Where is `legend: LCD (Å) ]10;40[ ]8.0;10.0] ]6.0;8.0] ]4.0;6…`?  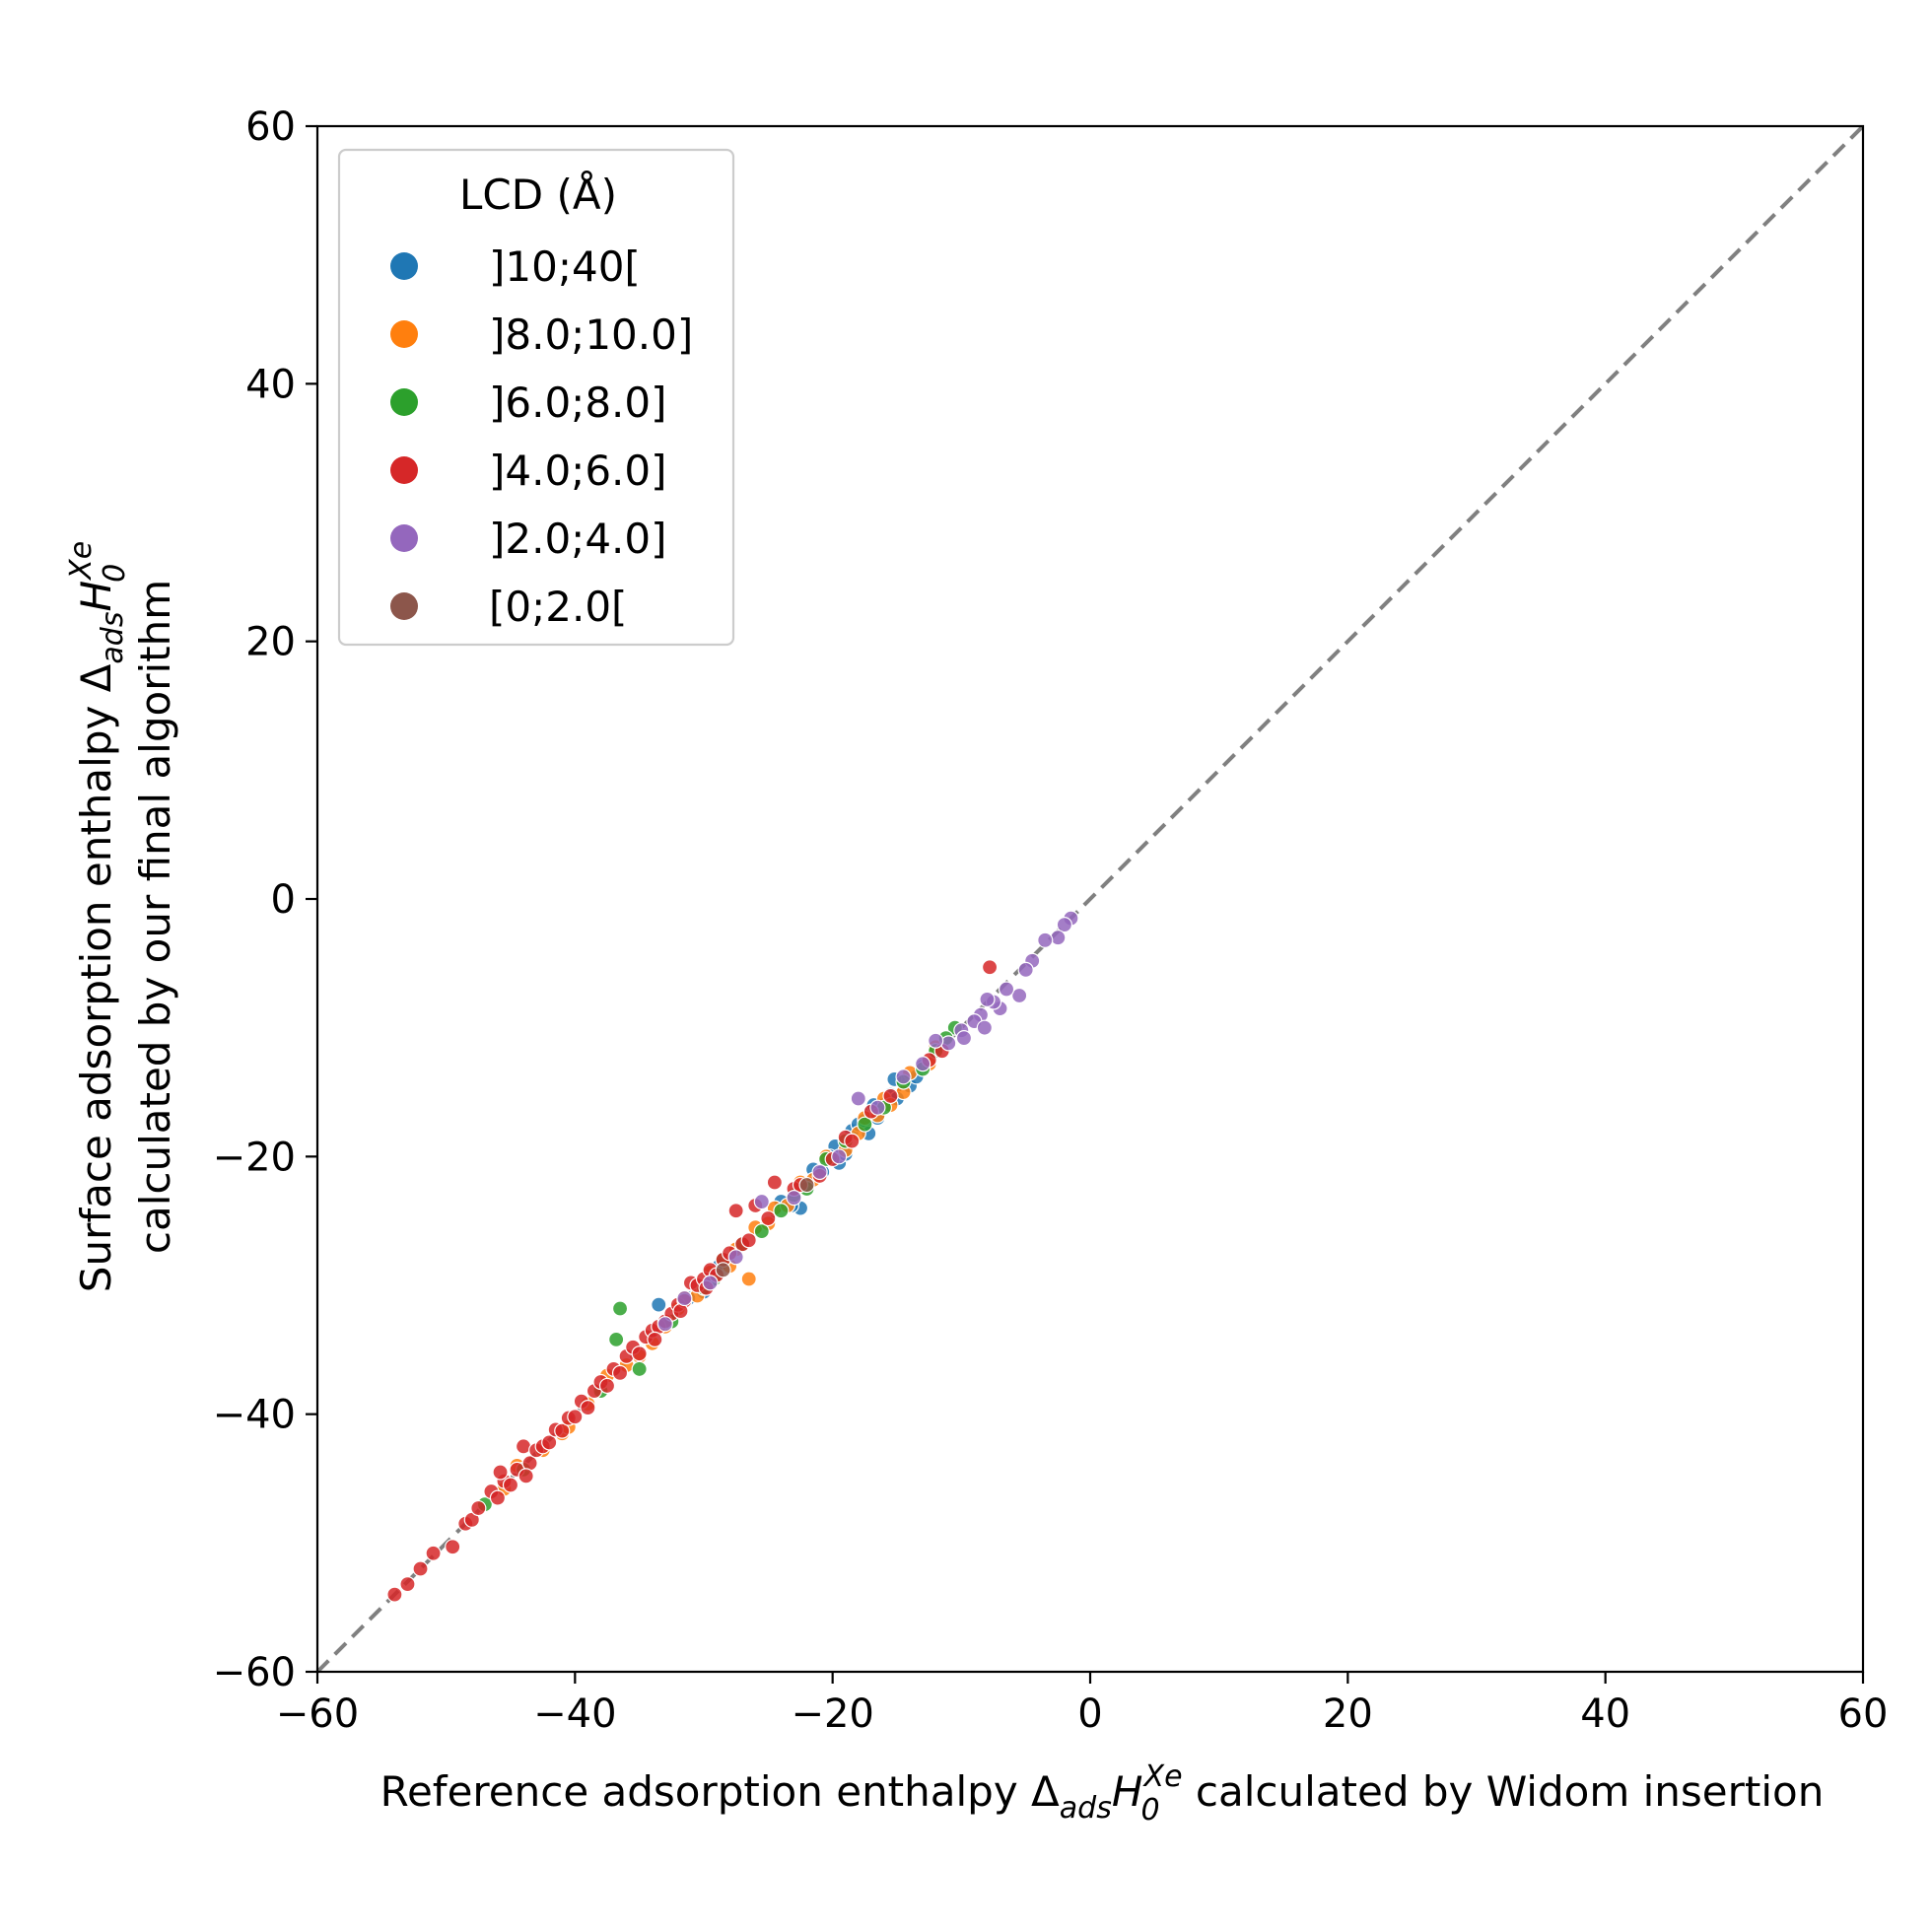 legend: LCD (Å) ]10;40[ ]8.0;10.0] ]6.0;8.0] ]4.0;6… is located at coordinates (536, 398).